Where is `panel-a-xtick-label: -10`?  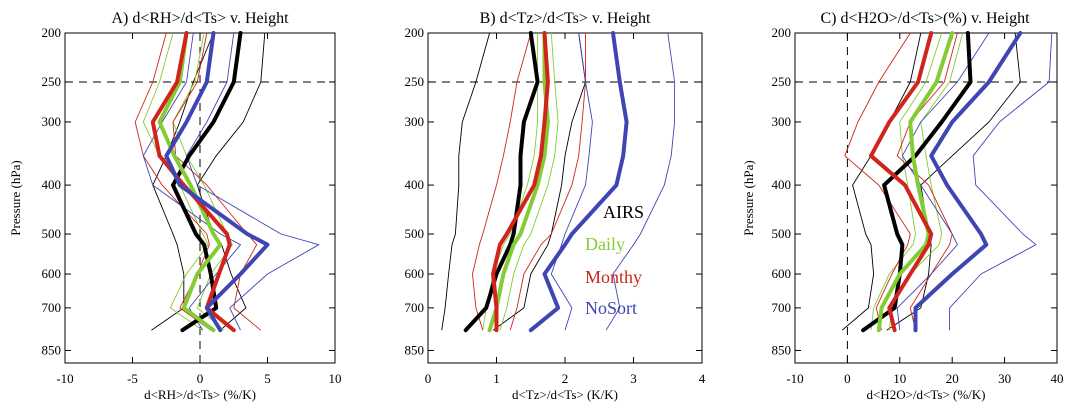 panel-a-xtick-label: -10 is located at coordinates (64, 378).